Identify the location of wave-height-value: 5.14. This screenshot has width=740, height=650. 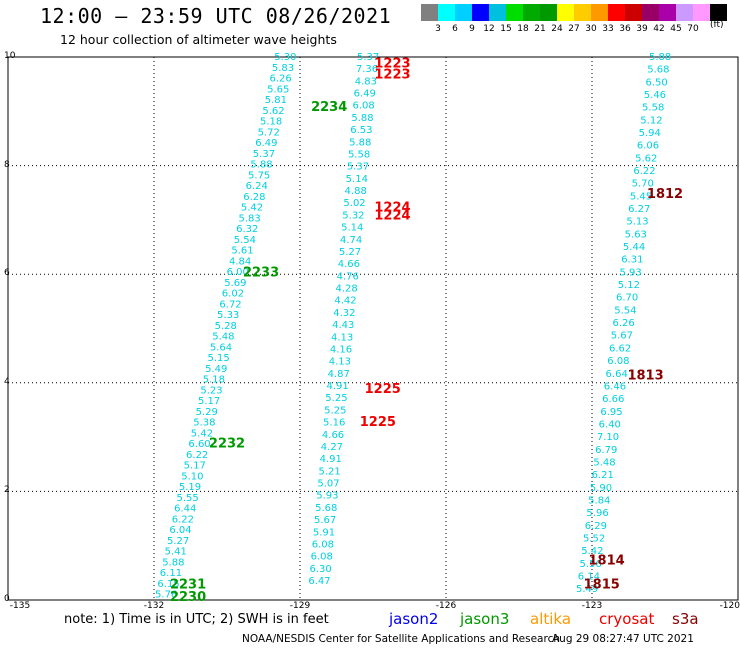
(352, 228).